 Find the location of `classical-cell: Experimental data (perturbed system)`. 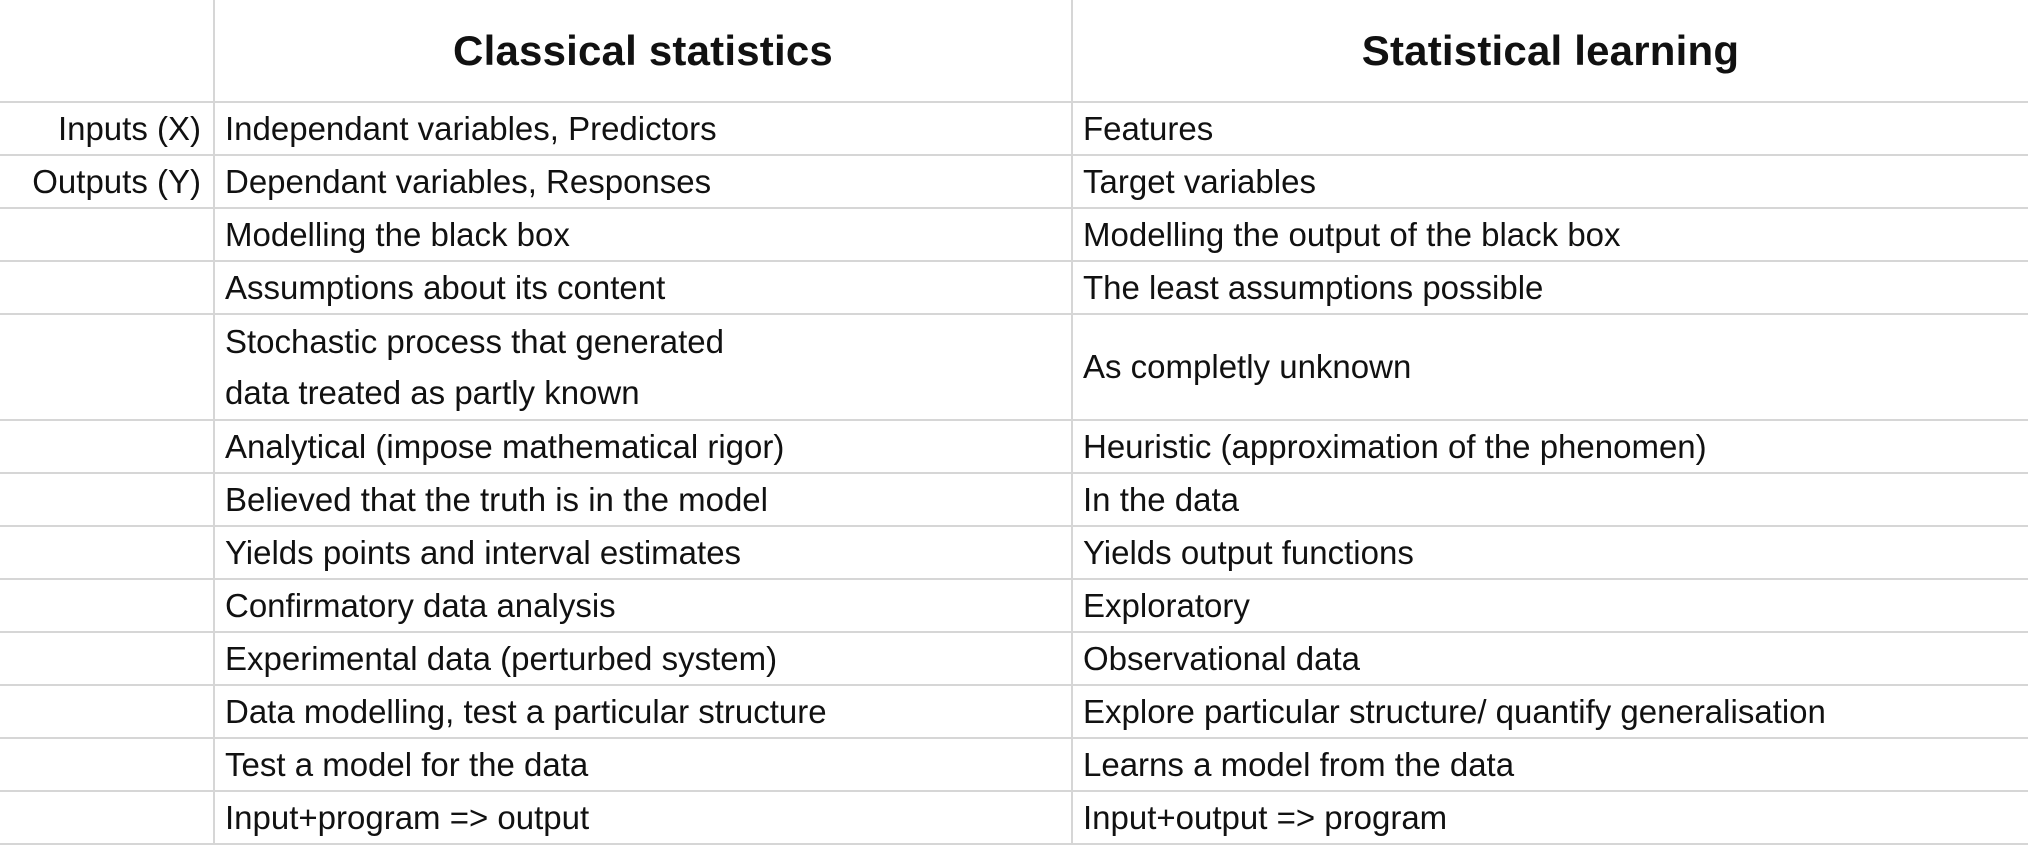

classical-cell: Experimental data (perturbed system) is located at coordinates (642, 659).